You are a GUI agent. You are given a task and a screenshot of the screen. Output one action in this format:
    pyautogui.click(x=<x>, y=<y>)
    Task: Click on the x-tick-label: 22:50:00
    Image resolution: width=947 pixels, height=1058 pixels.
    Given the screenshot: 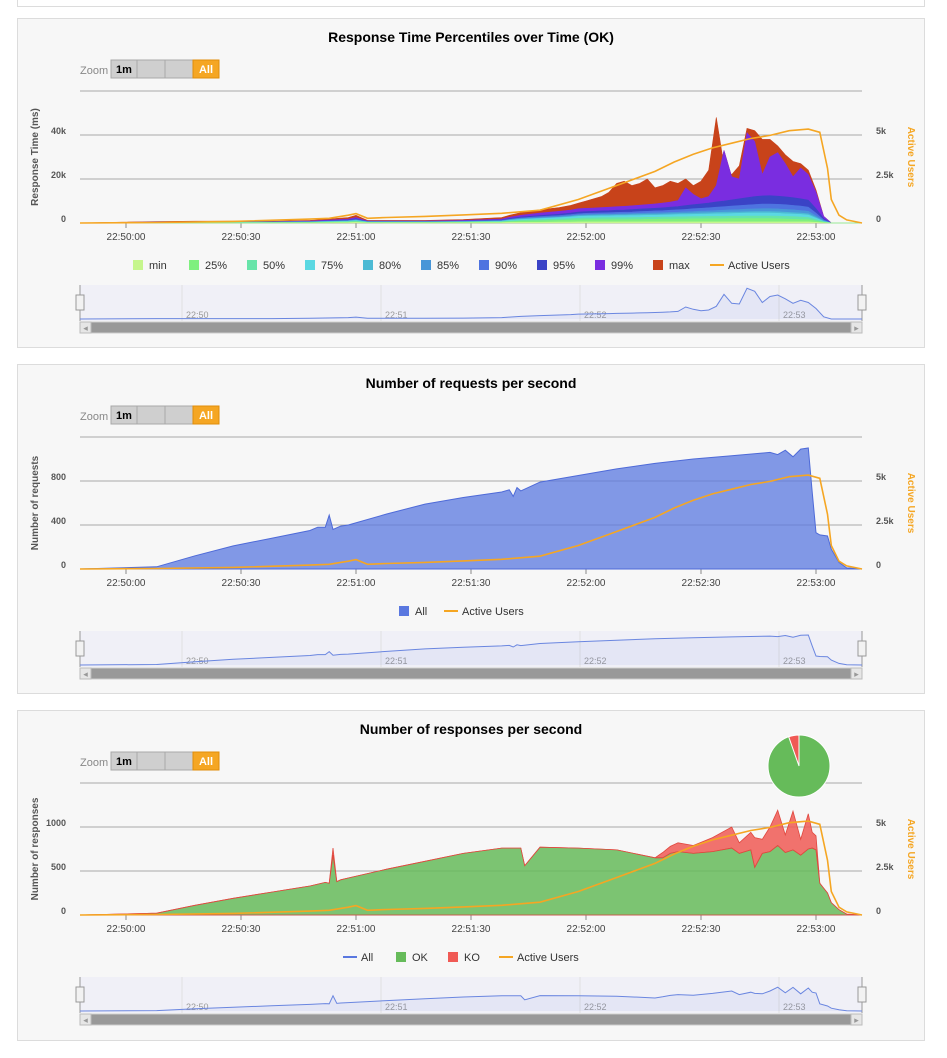 What is the action you would take?
    pyautogui.click(x=126, y=929)
    